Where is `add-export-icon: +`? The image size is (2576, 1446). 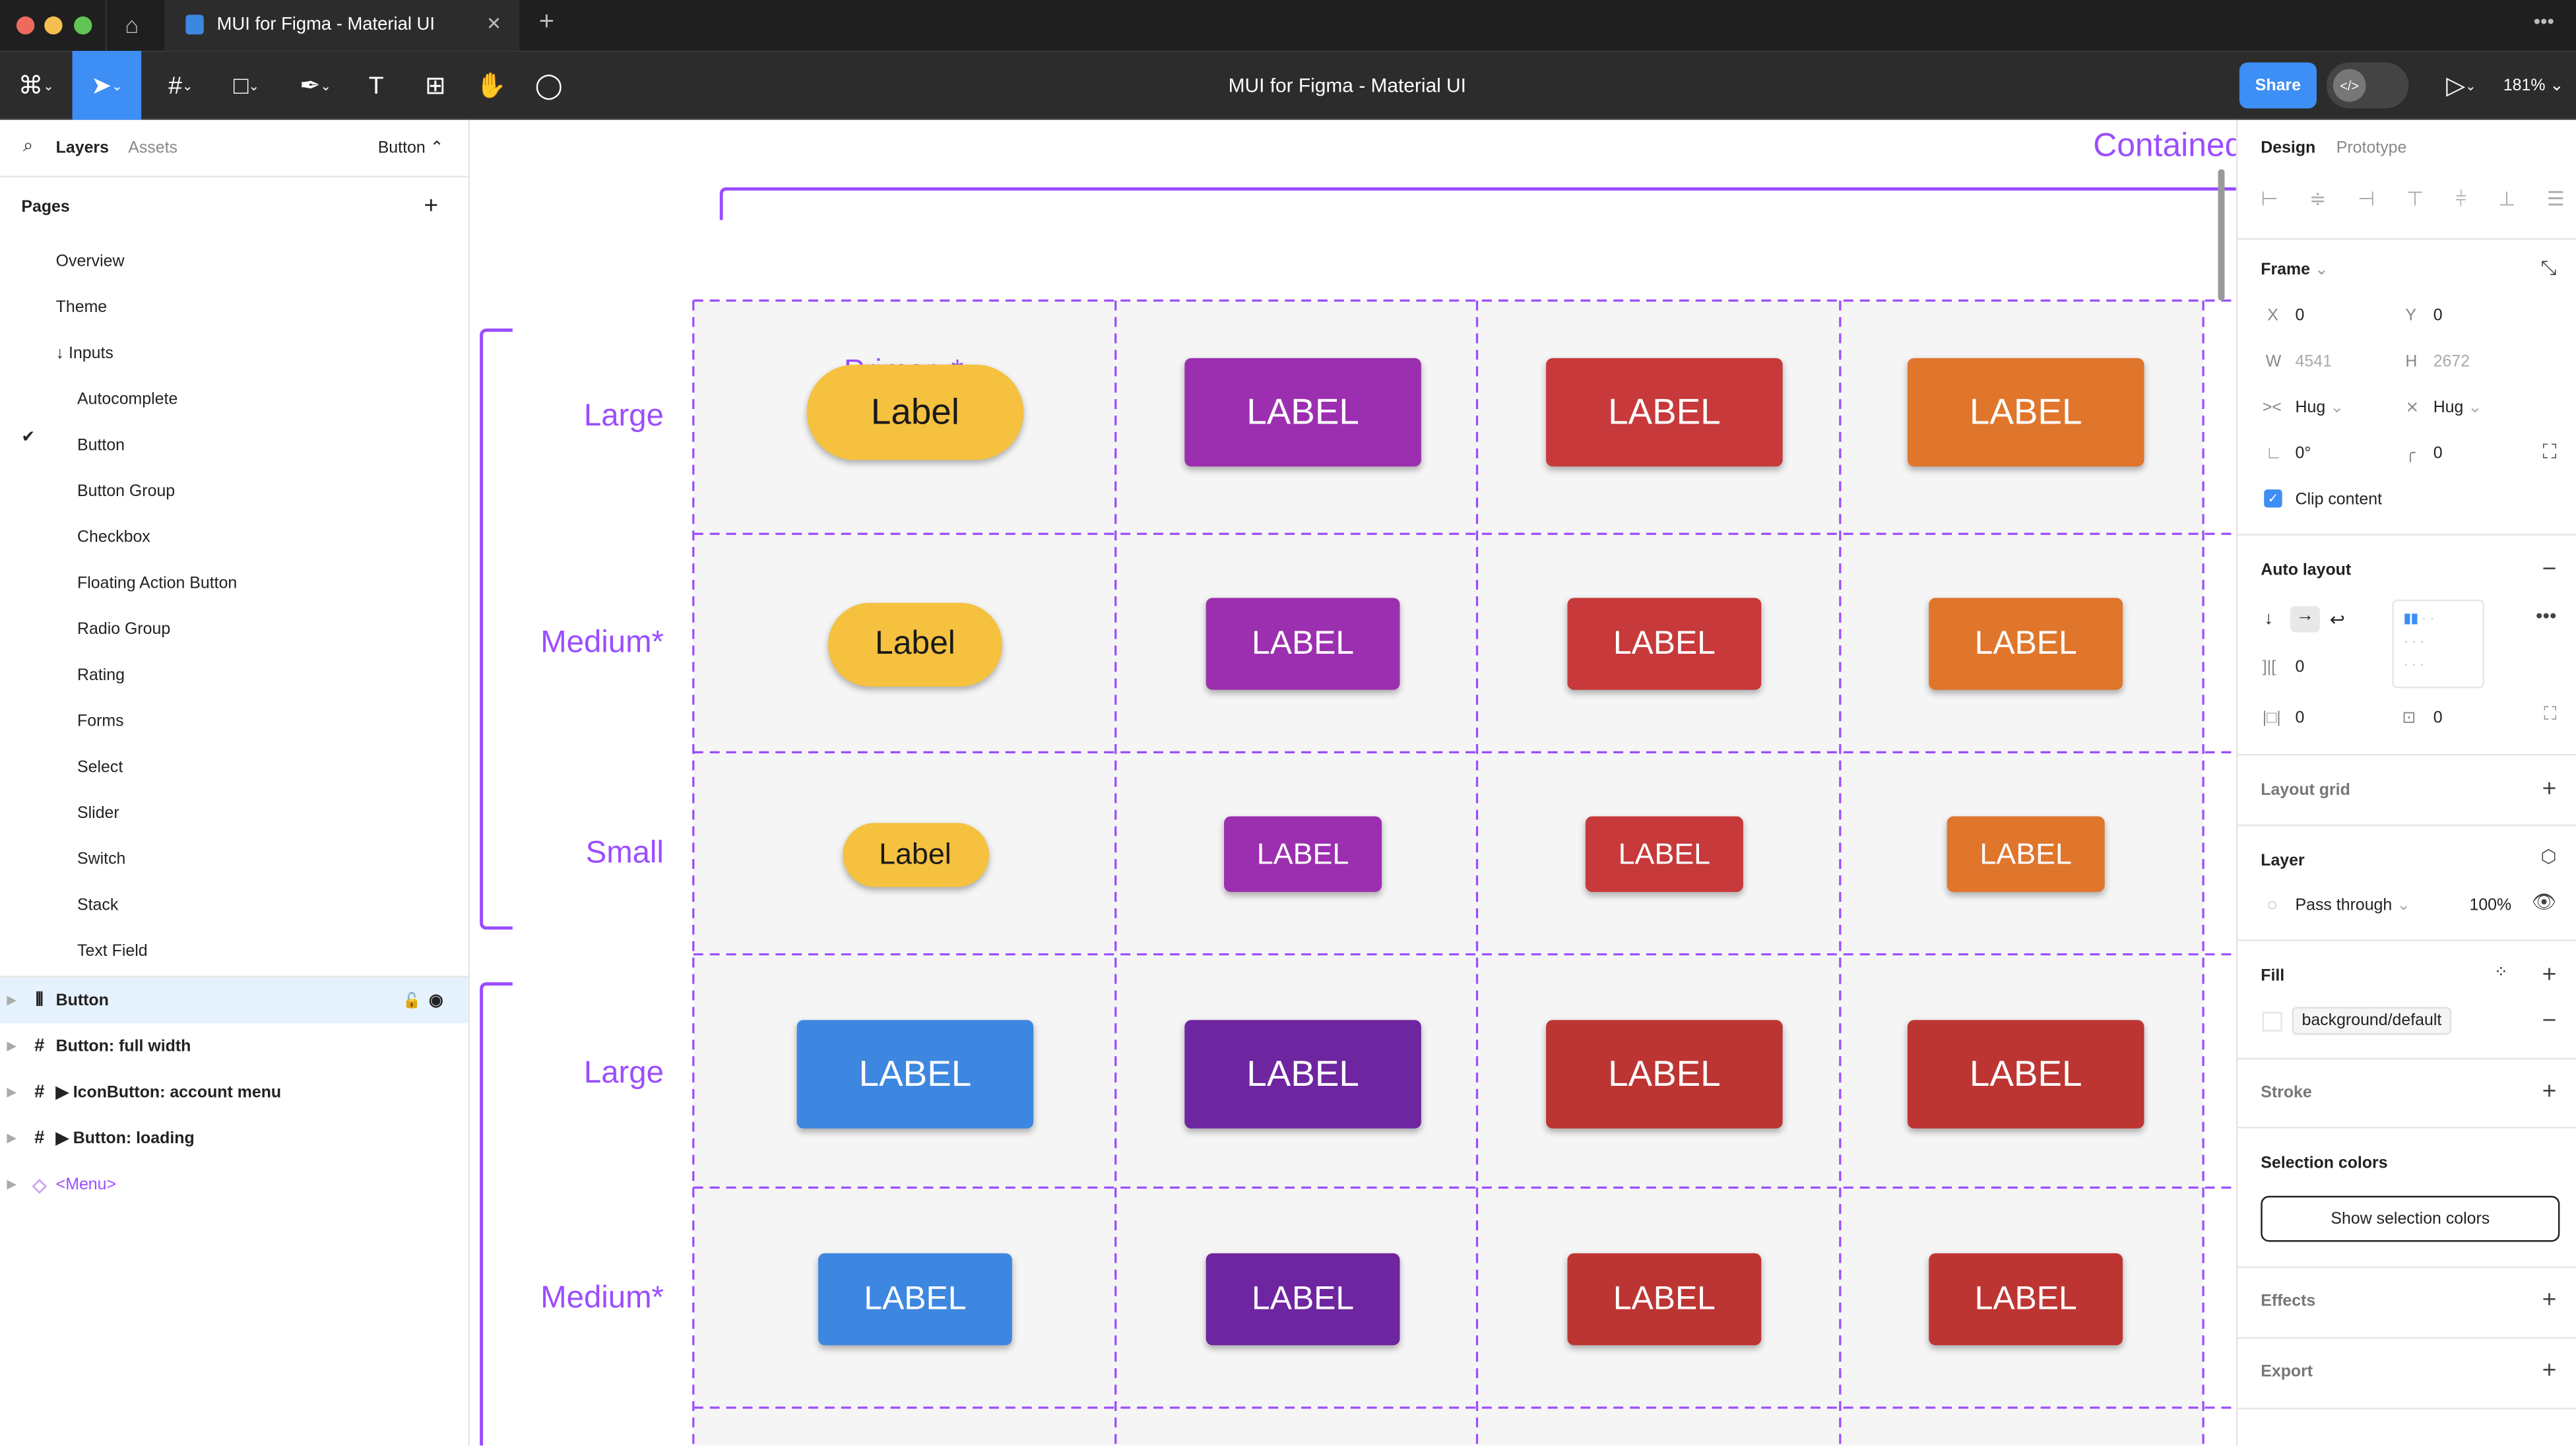 add-export-icon: + is located at coordinates (2549, 1370).